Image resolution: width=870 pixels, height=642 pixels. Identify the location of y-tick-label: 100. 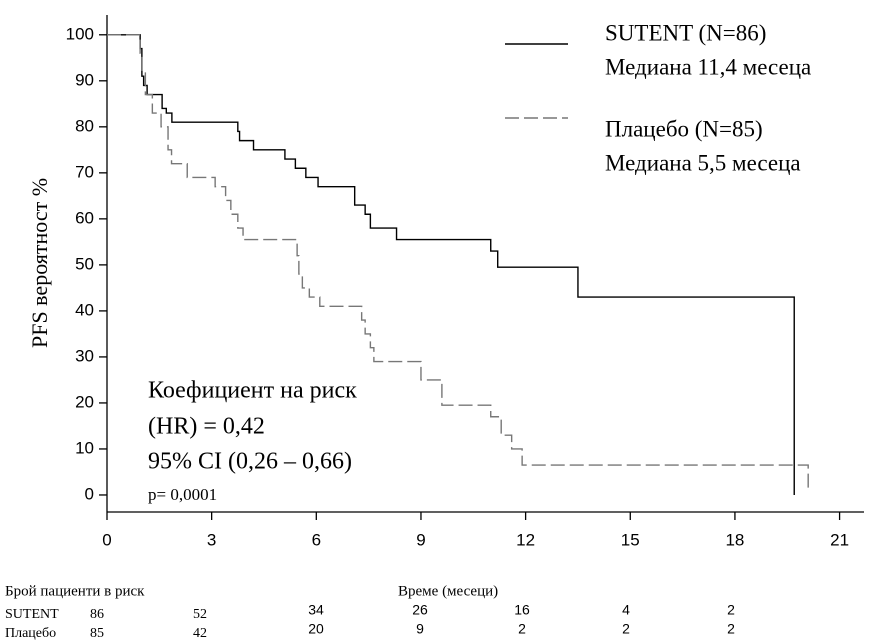
(80, 33).